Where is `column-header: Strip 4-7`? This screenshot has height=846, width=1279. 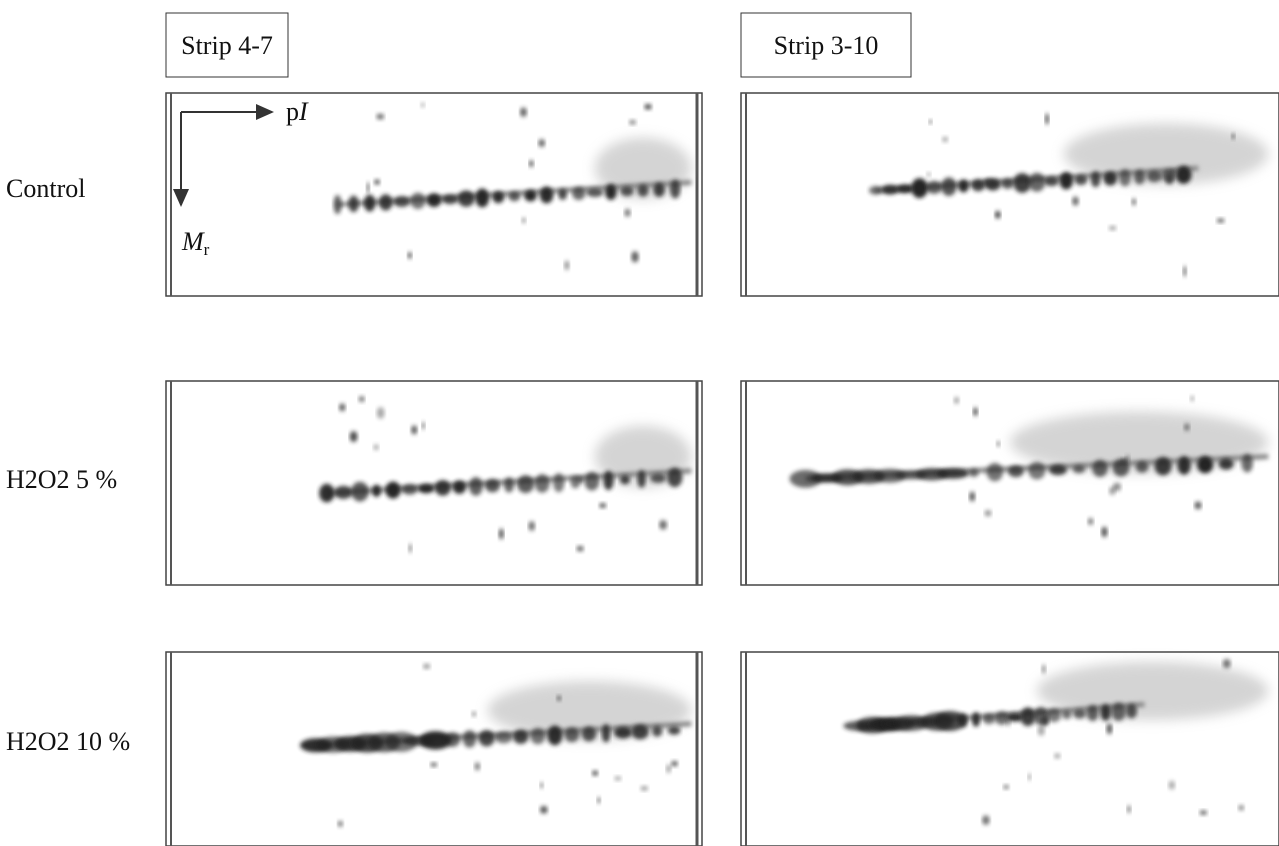
column-header: Strip 4-7 is located at coordinates (227, 45).